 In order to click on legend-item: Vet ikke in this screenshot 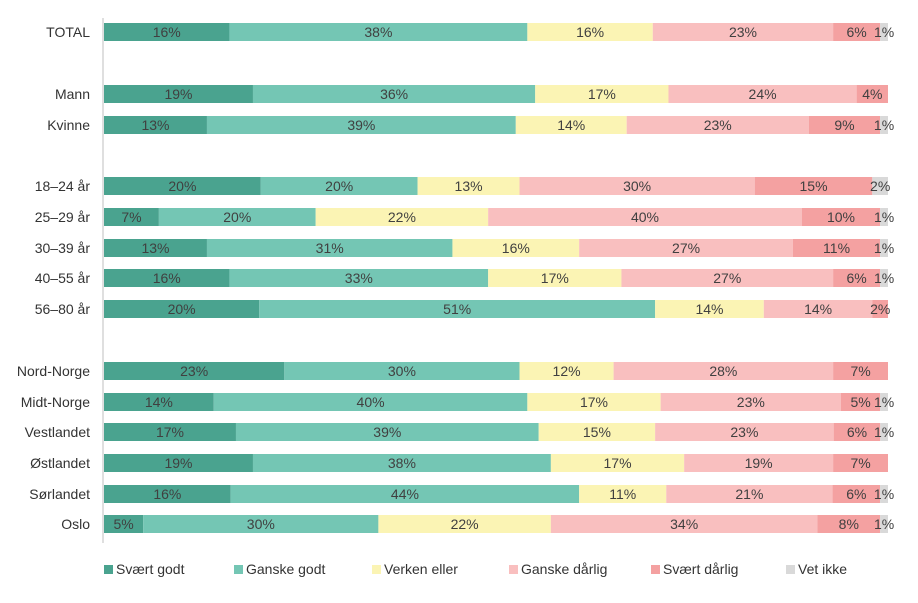, I will do `click(816, 569)`.